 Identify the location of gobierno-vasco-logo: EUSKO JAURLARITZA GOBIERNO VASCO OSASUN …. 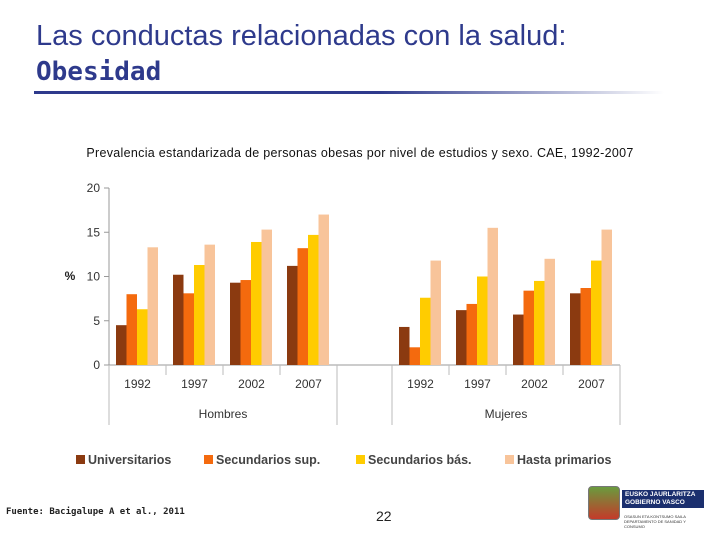
(648, 511).